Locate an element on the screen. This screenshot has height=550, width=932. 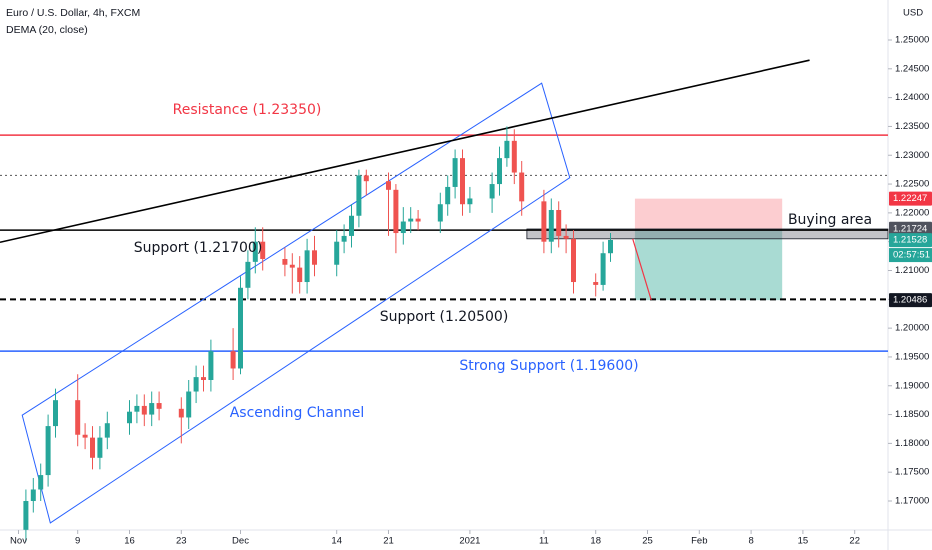
y-tick-label: 1.22000 is located at coordinates (912, 212).